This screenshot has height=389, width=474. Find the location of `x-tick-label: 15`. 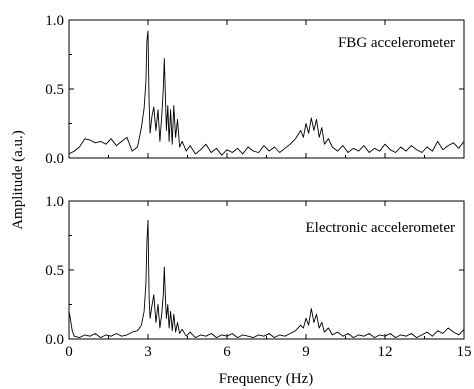

x-tick-label: 15 is located at coordinates (464, 352).